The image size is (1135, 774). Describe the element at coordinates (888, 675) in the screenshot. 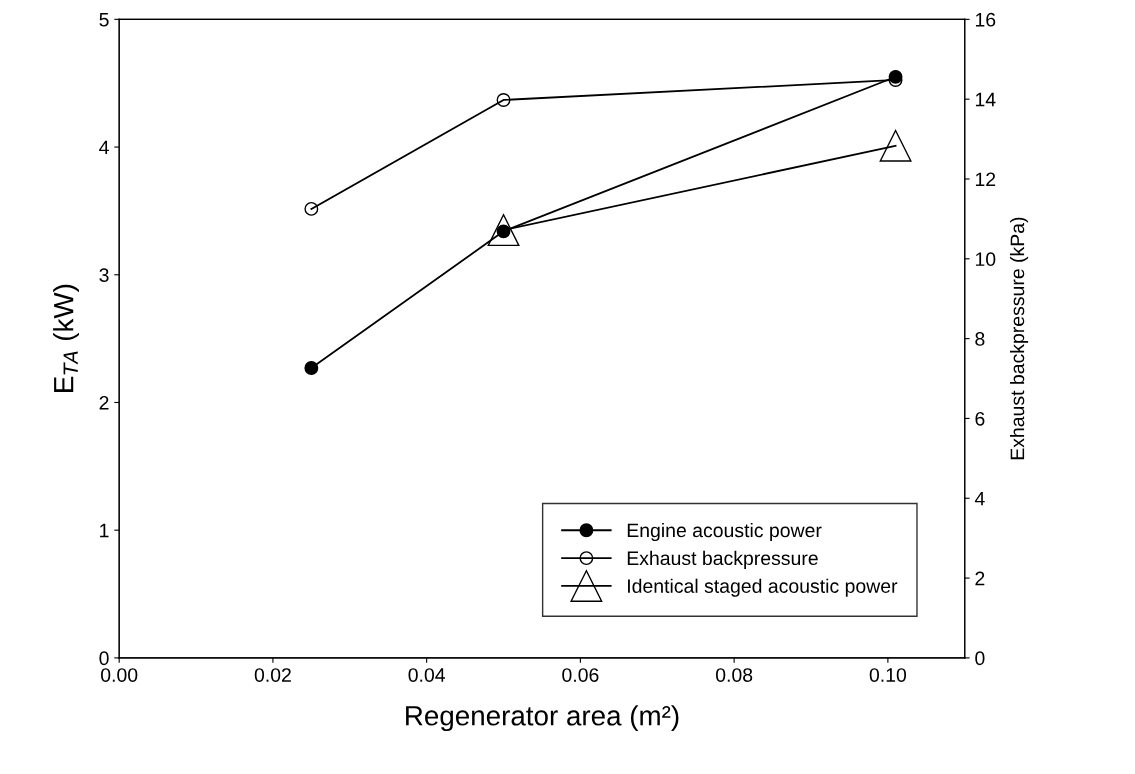

I see `x-tick-label: 0.10` at that location.